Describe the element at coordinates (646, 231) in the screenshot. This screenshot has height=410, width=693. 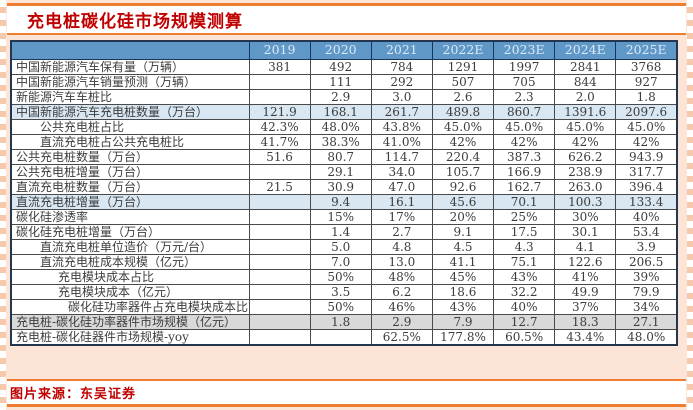
I see `value-cell: 53.4` at that location.